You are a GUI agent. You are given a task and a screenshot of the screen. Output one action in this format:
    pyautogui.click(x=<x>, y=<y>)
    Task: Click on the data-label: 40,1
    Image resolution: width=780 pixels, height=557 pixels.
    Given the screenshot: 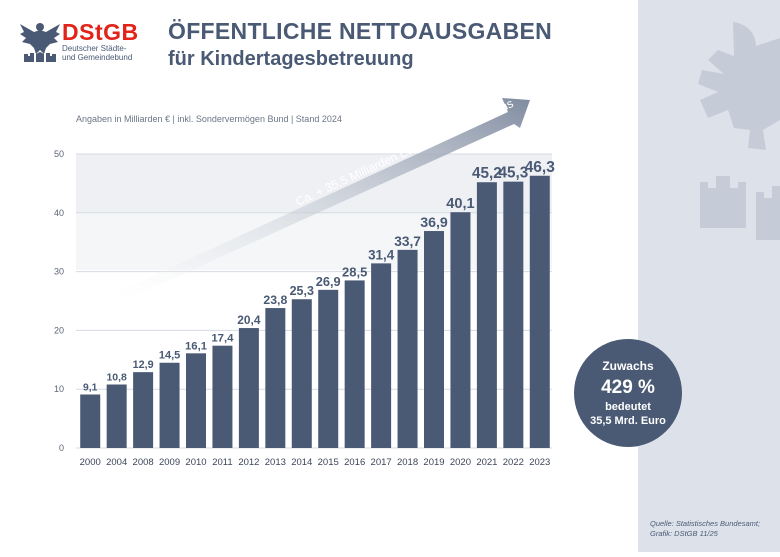 What is the action you would take?
    pyautogui.click(x=460, y=204)
    